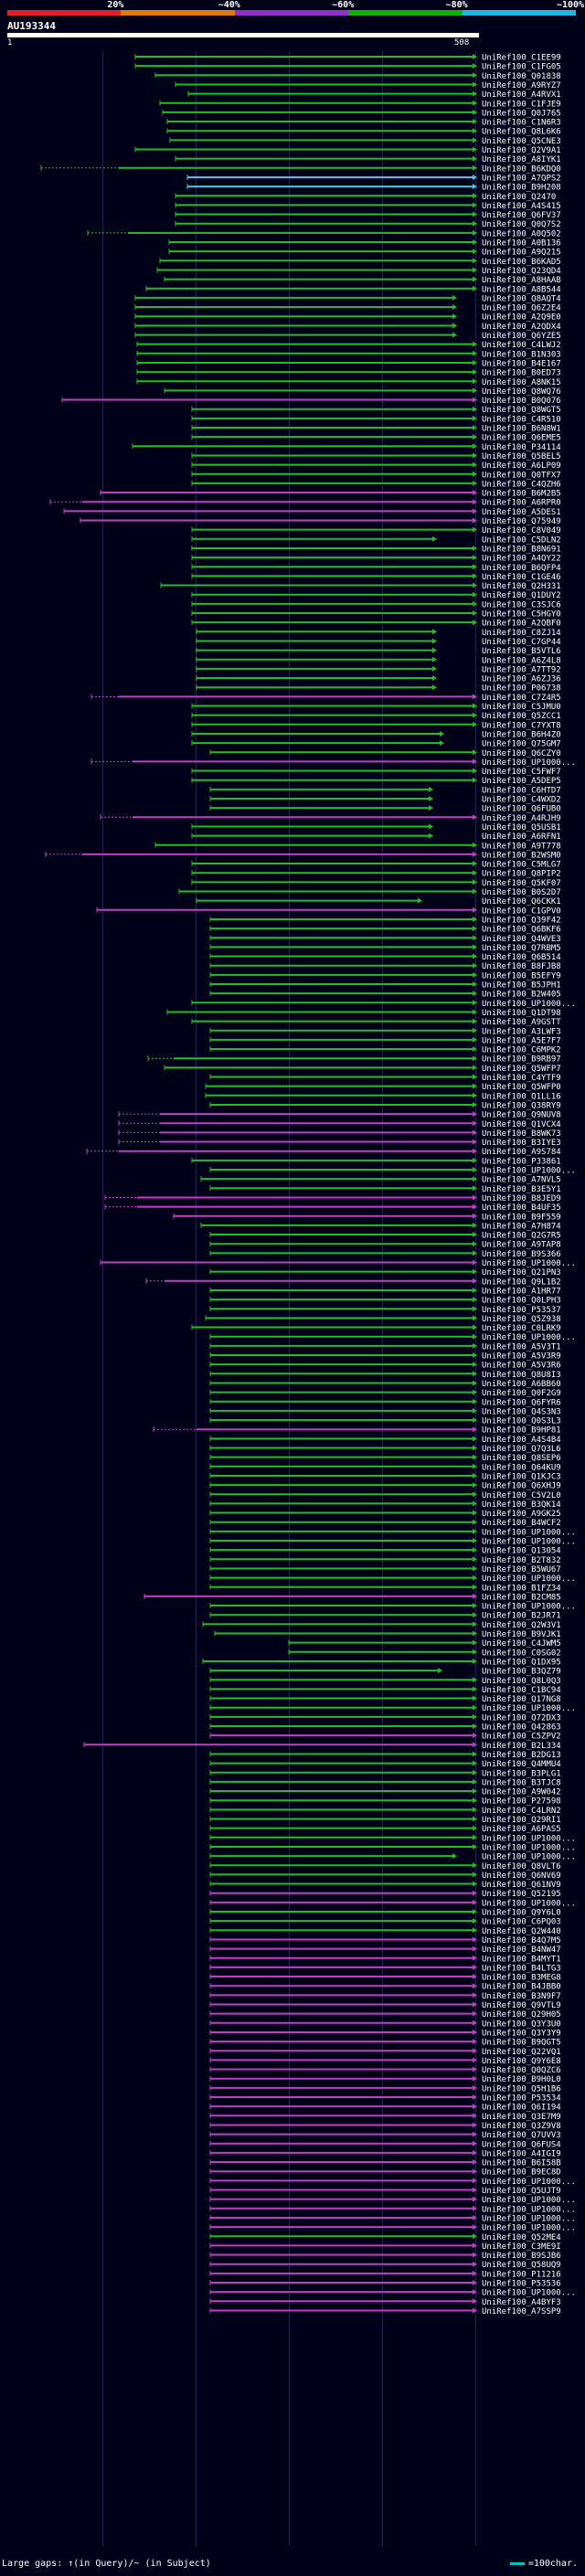 The width and height of the screenshot is (585, 2576). Describe the element at coordinates (521, 1597) in the screenshot. I see `hit-label: UniRef100_B2CM85` at that location.